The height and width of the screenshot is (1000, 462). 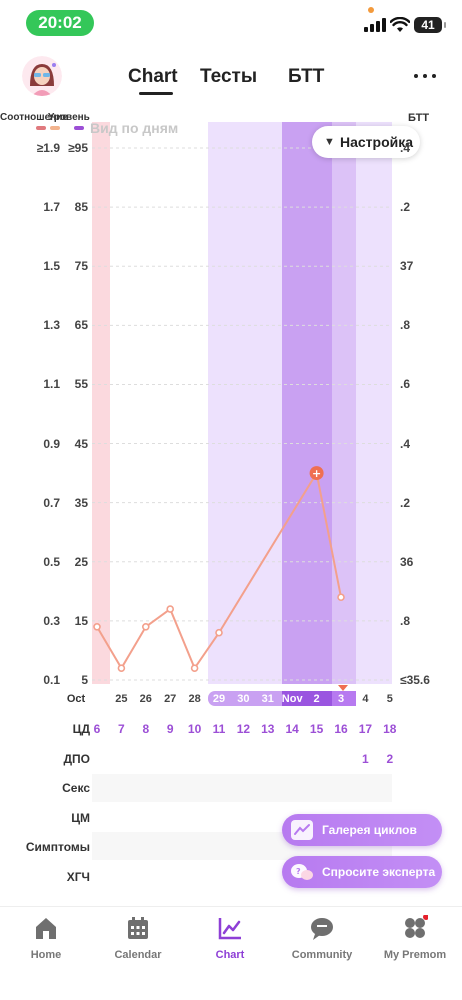 I want to click on cd-day: 18, so click(x=390, y=729).